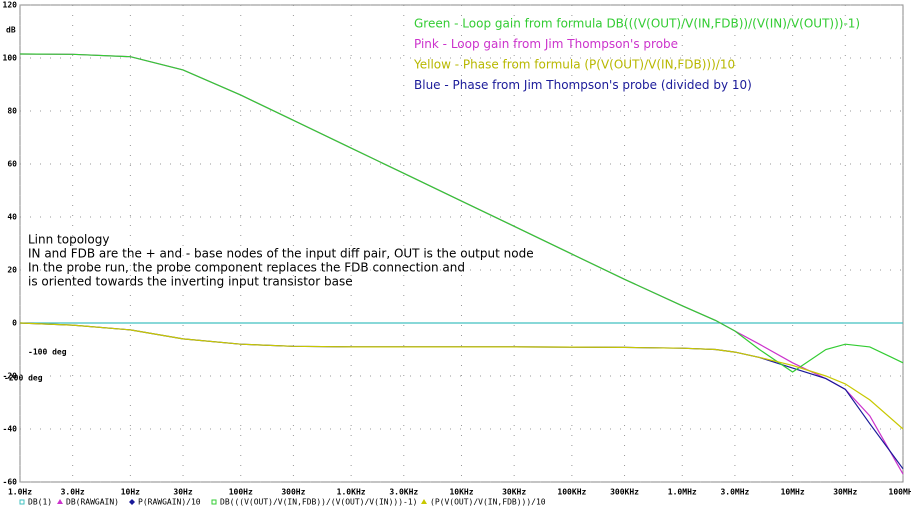  Describe the element at coordinates (10, 58) in the screenshot. I see `y-tick-label: 100` at that location.